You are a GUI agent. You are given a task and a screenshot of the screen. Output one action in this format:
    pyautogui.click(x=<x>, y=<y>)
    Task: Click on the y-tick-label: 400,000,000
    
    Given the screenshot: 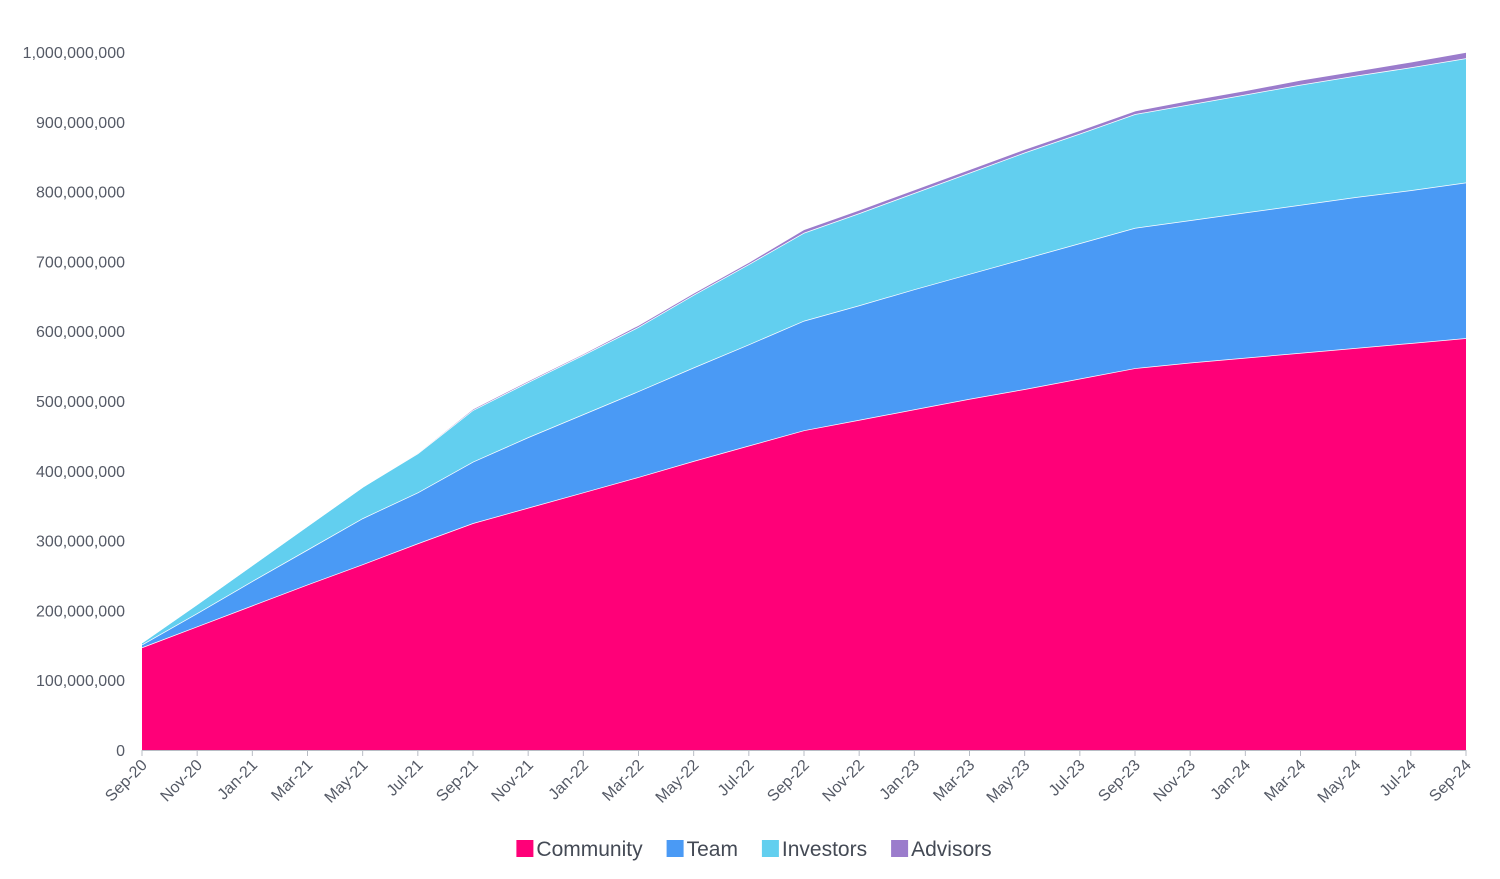 What is the action you would take?
    pyautogui.click(x=80, y=472)
    